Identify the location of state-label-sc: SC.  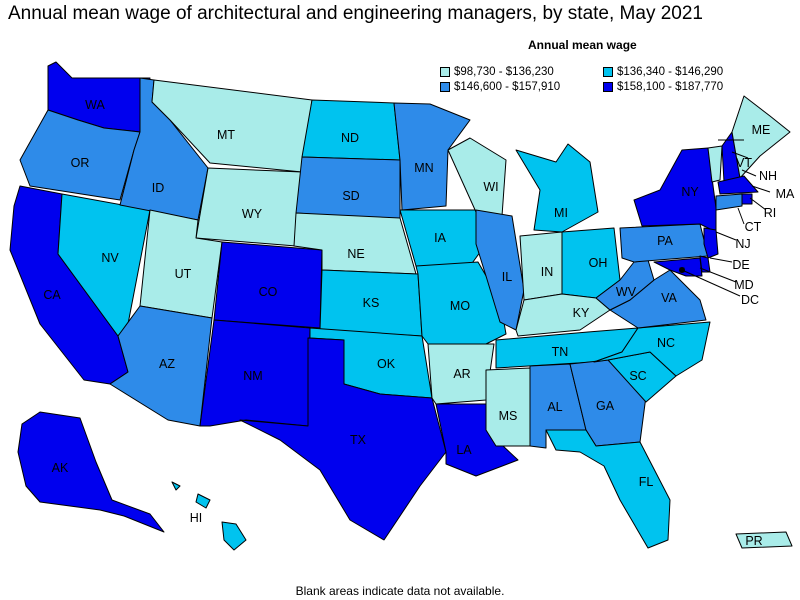
(637, 376).